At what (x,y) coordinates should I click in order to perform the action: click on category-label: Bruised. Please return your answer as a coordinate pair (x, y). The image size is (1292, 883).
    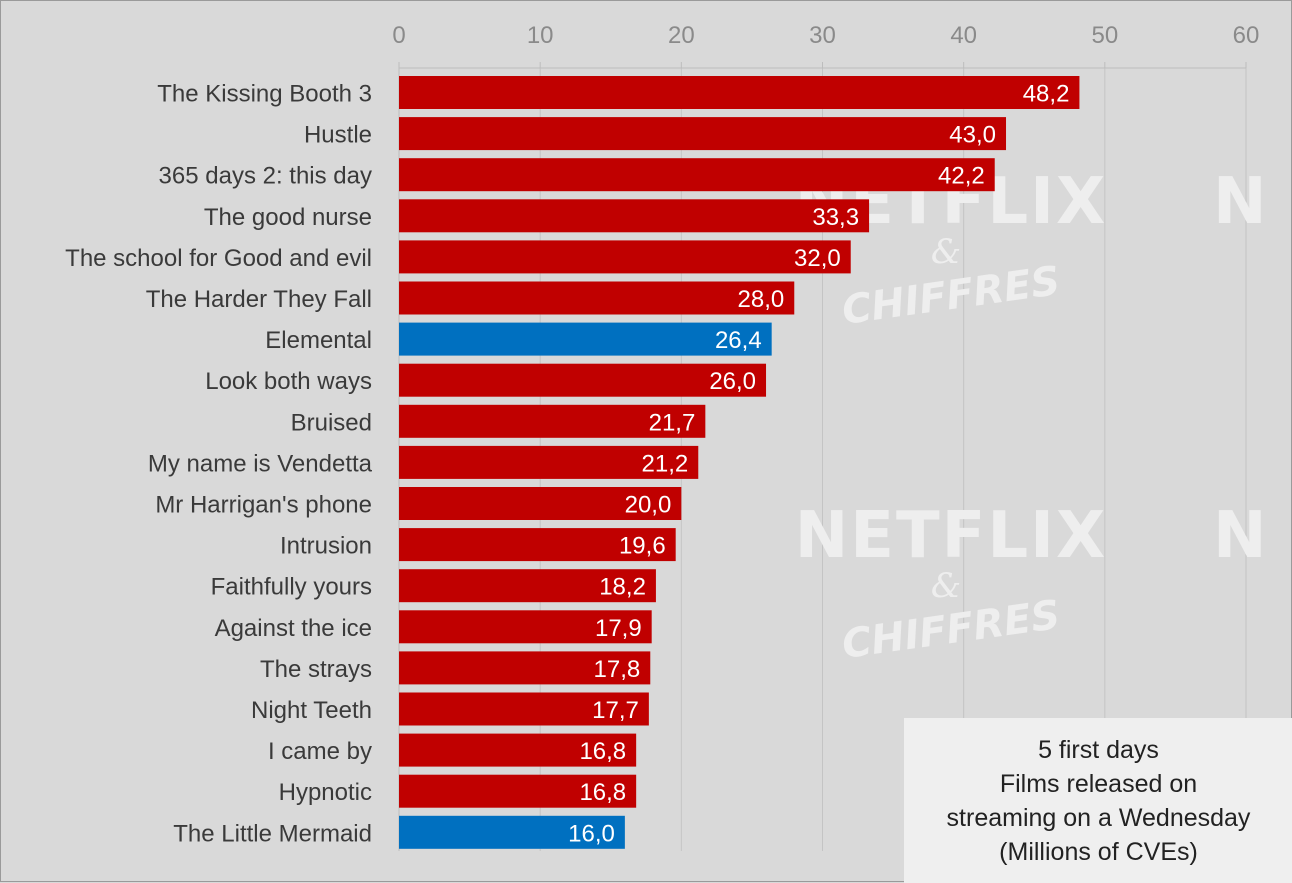
    Looking at the image, I should click on (331, 422).